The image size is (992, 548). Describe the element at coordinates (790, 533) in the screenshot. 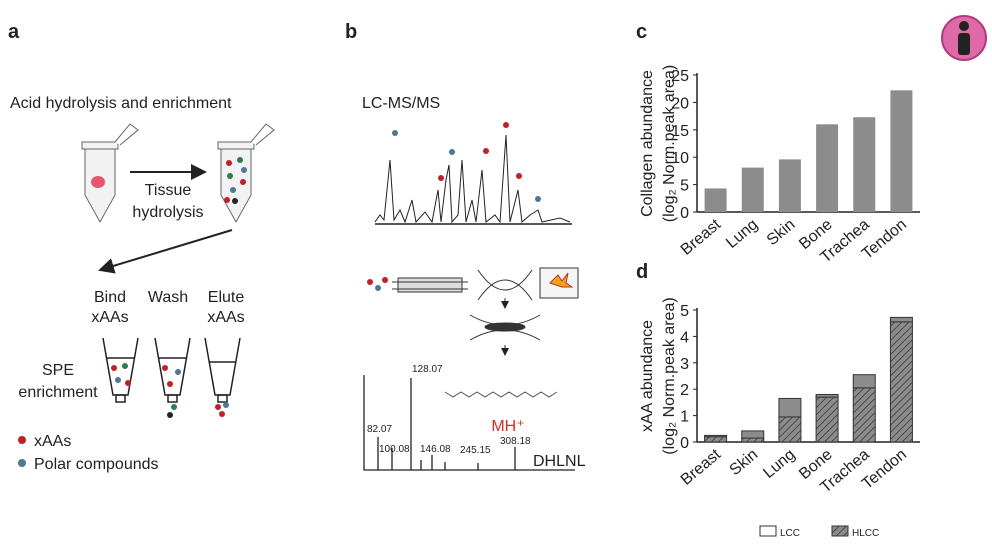

I see `legend-label: LCC` at that location.